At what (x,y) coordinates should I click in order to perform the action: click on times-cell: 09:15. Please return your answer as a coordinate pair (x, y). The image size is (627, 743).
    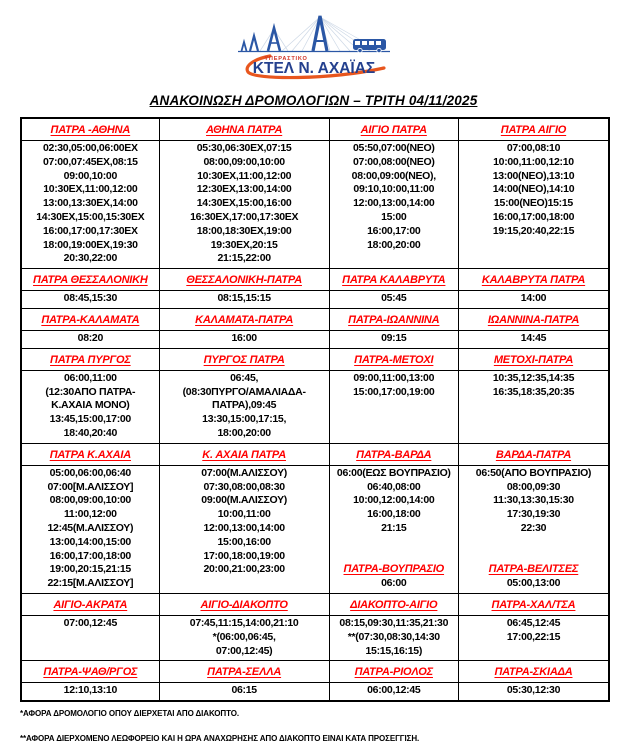
    Looking at the image, I should click on (393, 339).